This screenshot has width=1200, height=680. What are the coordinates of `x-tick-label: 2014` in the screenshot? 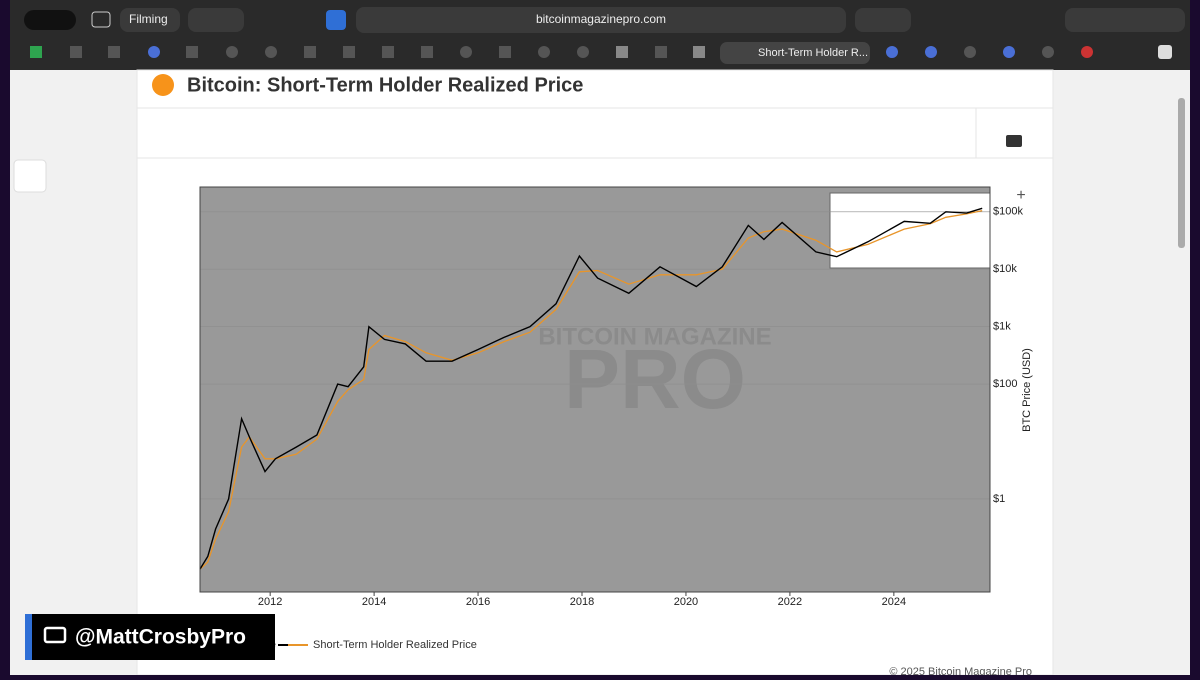 It's located at (374, 602).